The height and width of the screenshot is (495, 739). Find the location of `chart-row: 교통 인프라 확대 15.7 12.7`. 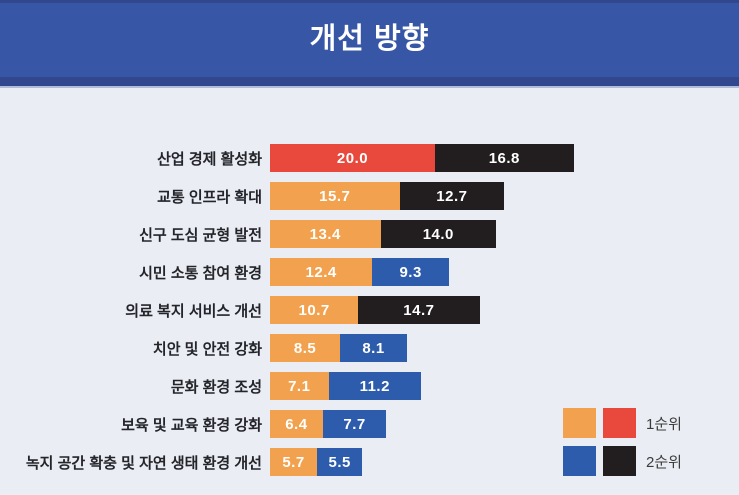

chart-row: 교통 인프라 확대 15.7 12.7 is located at coordinates (369, 196).